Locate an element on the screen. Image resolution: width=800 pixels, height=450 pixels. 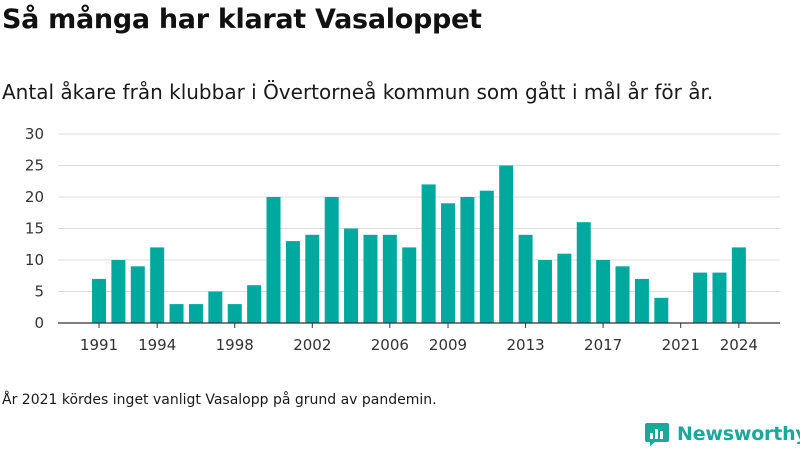
bar-2020 is located at coordinates (661, 310).